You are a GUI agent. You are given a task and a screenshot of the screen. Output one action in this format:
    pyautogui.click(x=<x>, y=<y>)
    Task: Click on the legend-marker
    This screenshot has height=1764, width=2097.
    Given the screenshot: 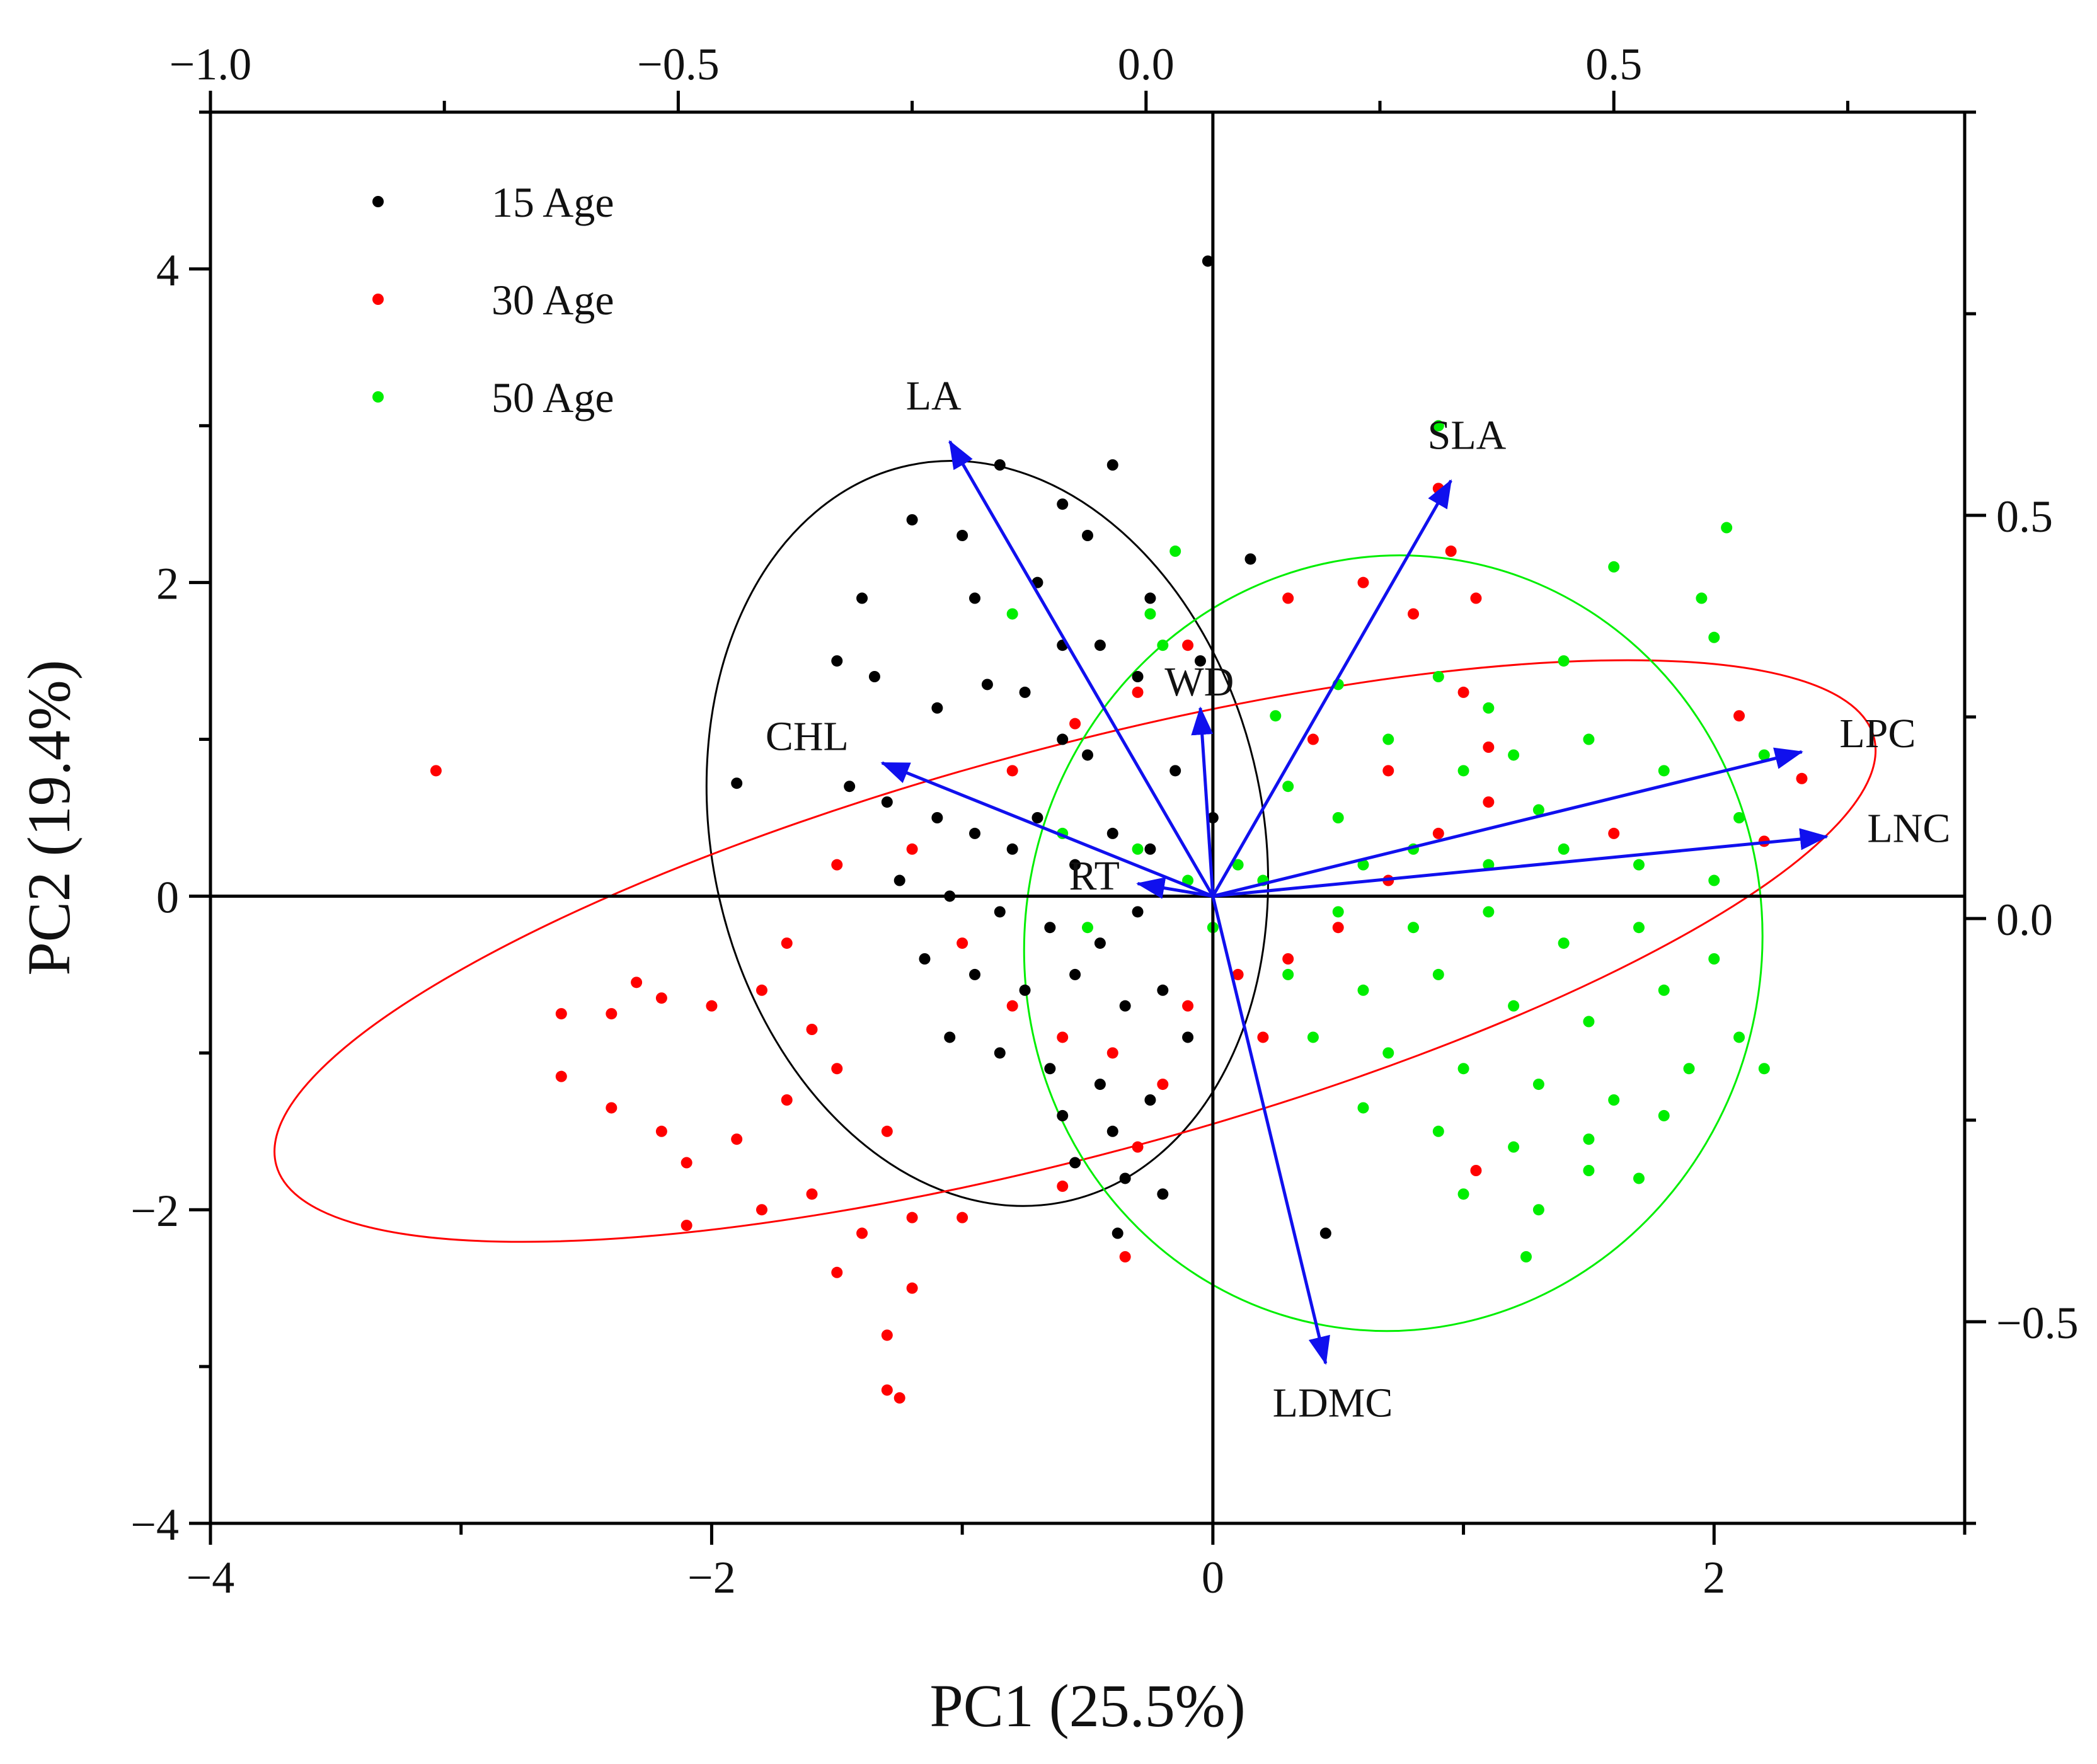 What is the action you would take?
    pyautogui.click(x=378, y=201)
    